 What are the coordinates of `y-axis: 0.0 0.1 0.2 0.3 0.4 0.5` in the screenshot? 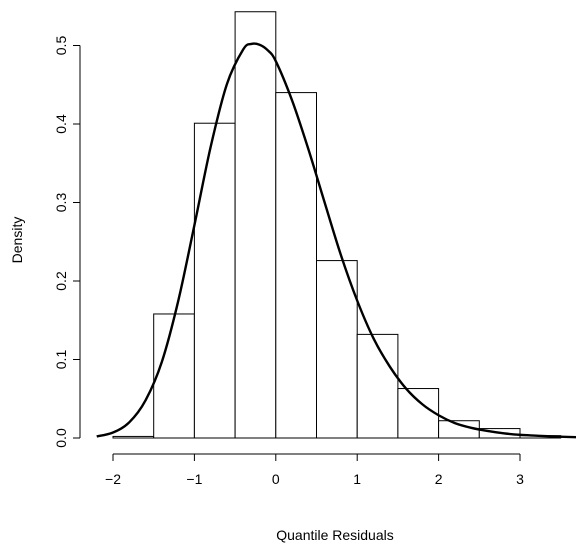 It's located at (67, 242).